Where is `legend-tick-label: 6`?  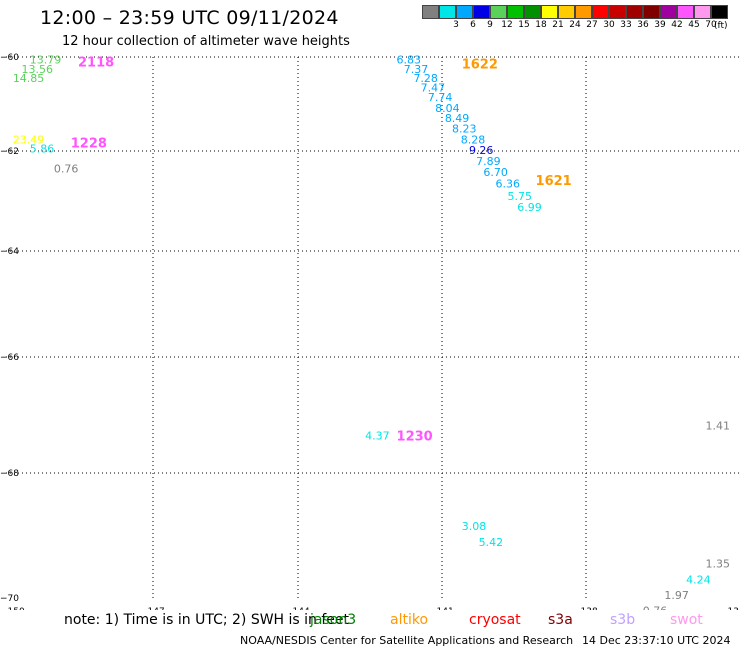 legend-tick-label: 6 is located at coordinates (473, 25).